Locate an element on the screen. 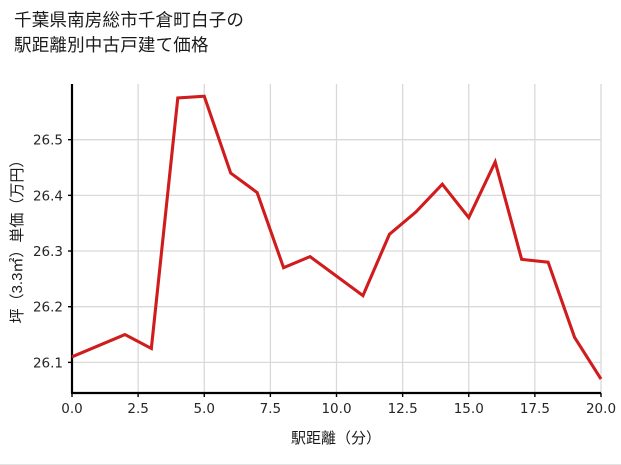  y-tick-label: 26.4 is located at coordinates (48, 196).